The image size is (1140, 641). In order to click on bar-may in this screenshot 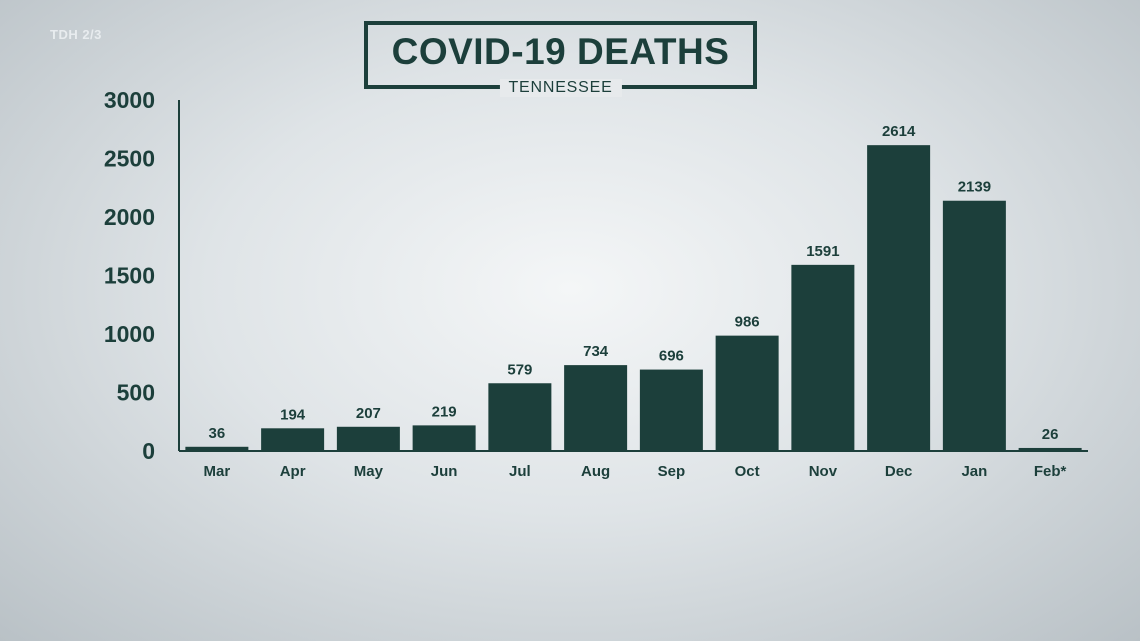, I will do `click(368, 438)`.